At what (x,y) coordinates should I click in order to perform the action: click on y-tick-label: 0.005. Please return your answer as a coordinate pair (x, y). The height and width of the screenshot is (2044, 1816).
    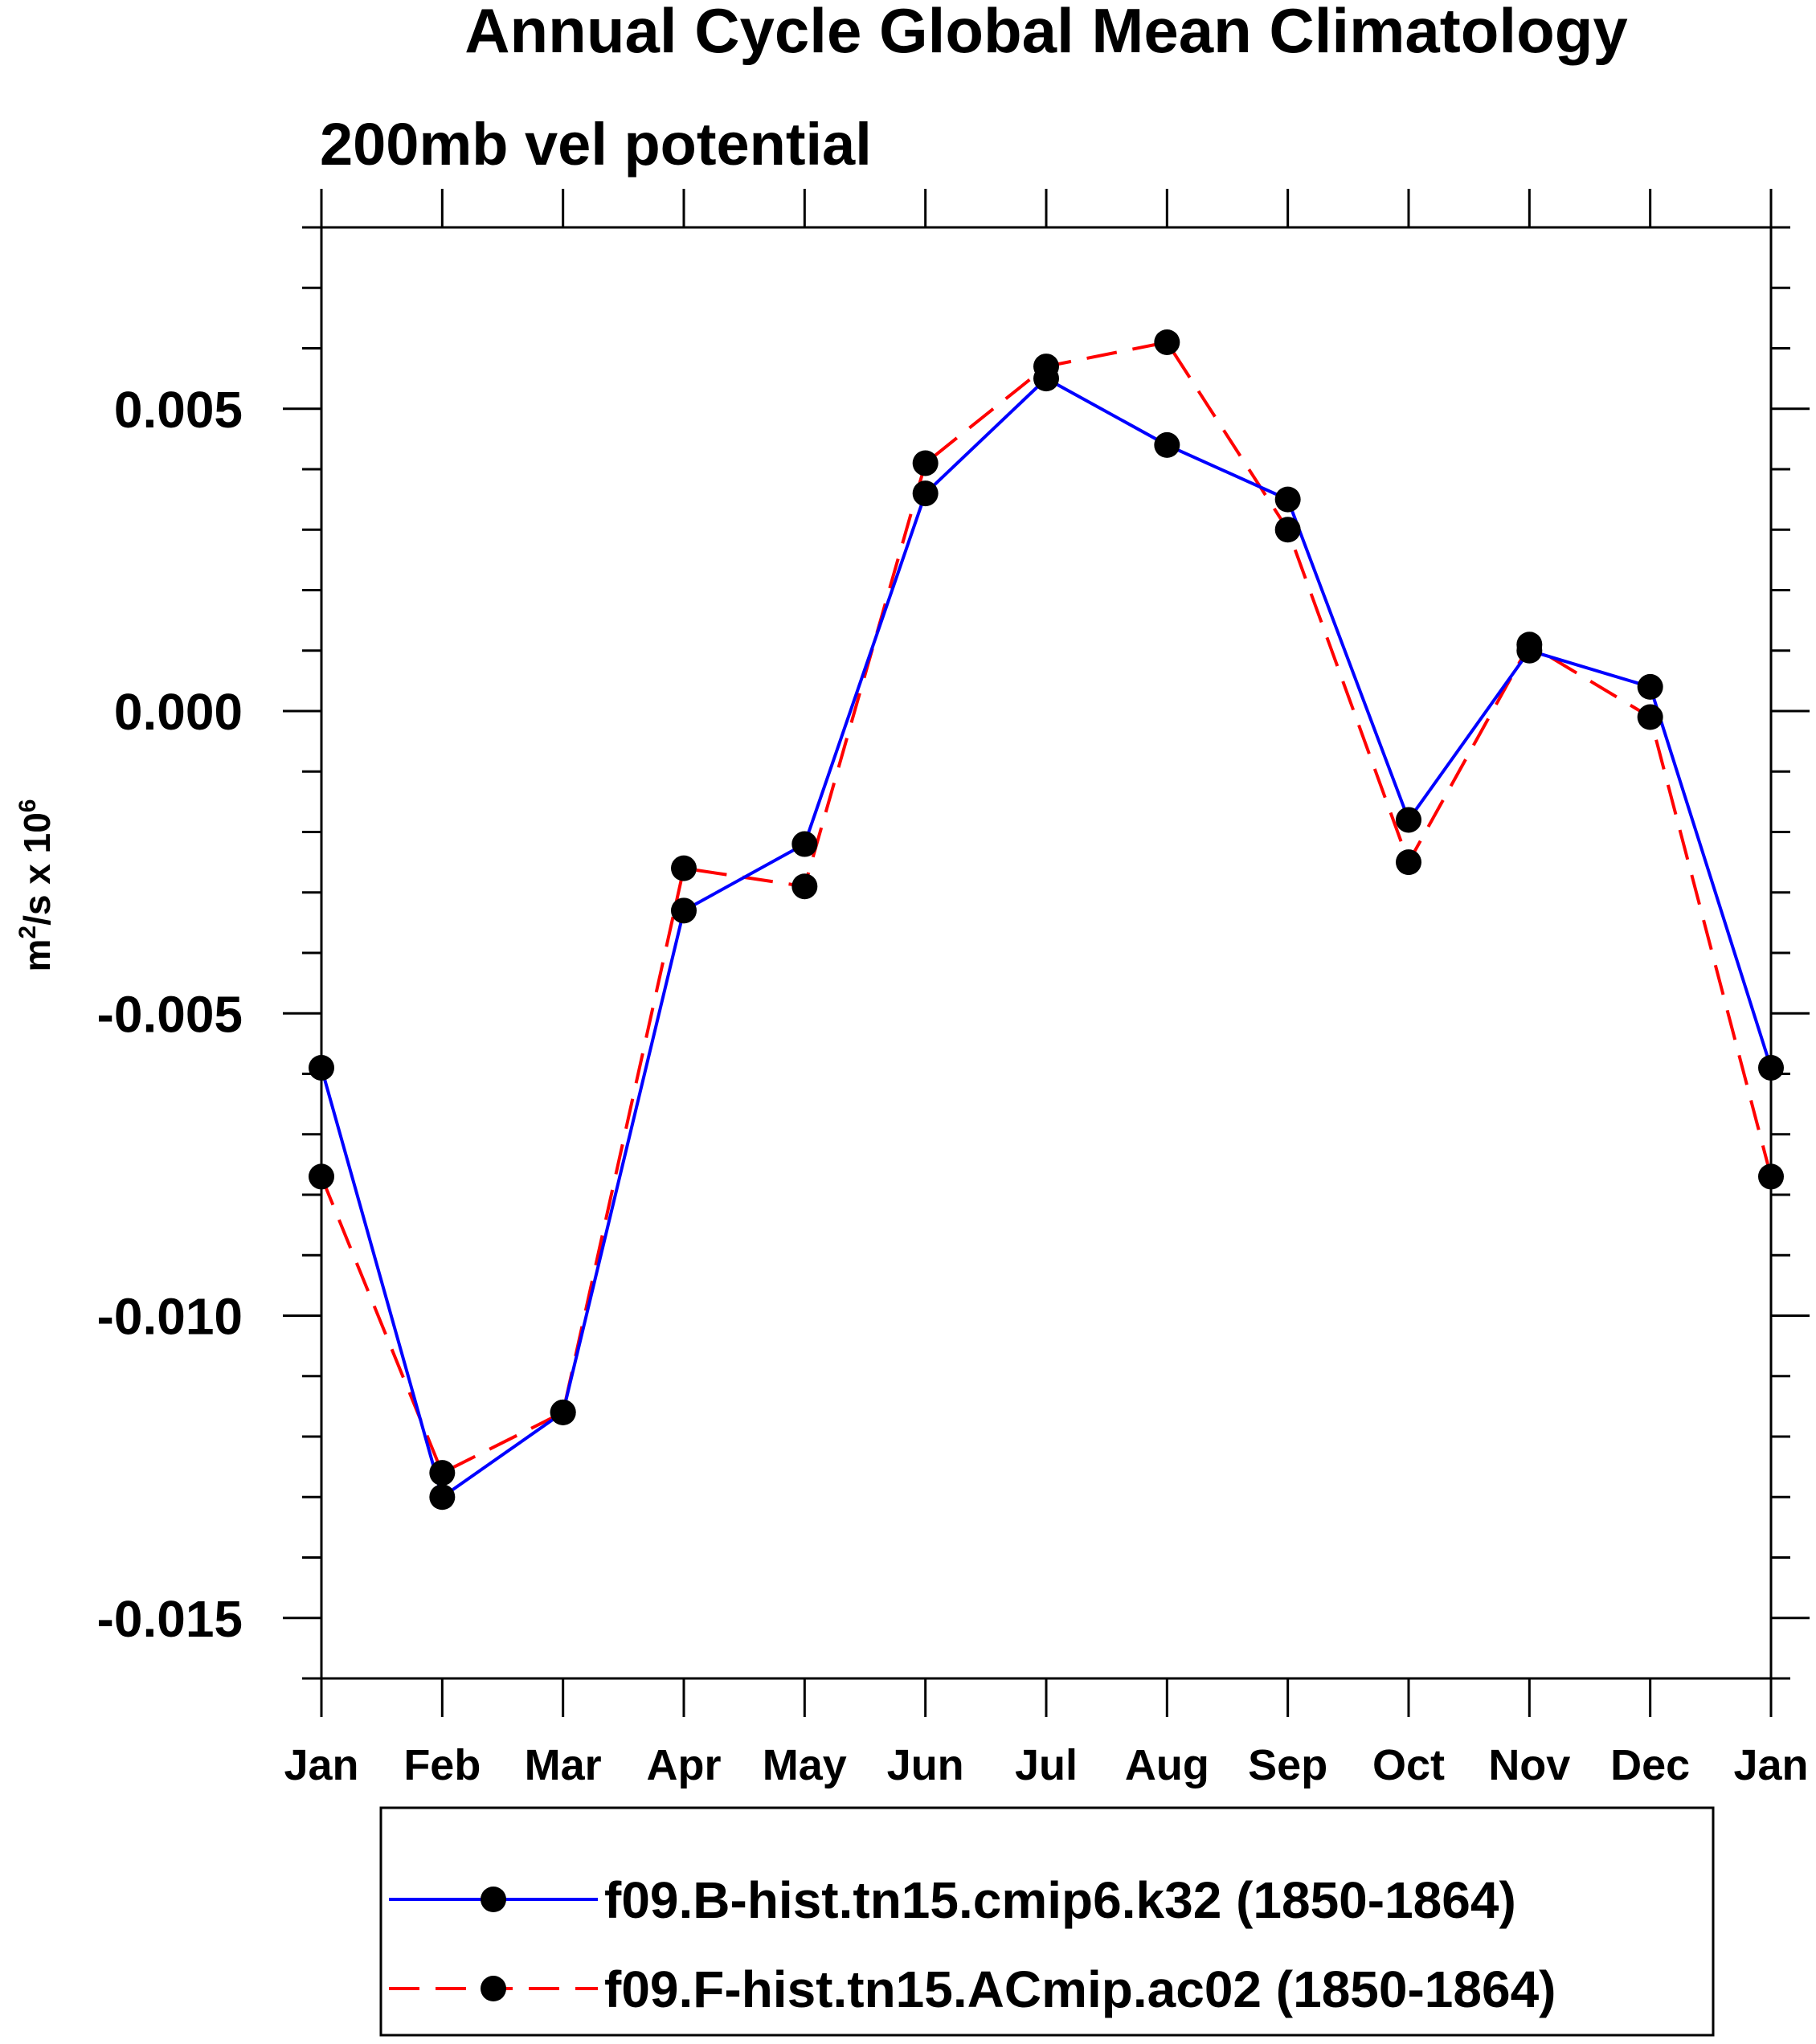
    Looking at the image, I should click on (178, 410).